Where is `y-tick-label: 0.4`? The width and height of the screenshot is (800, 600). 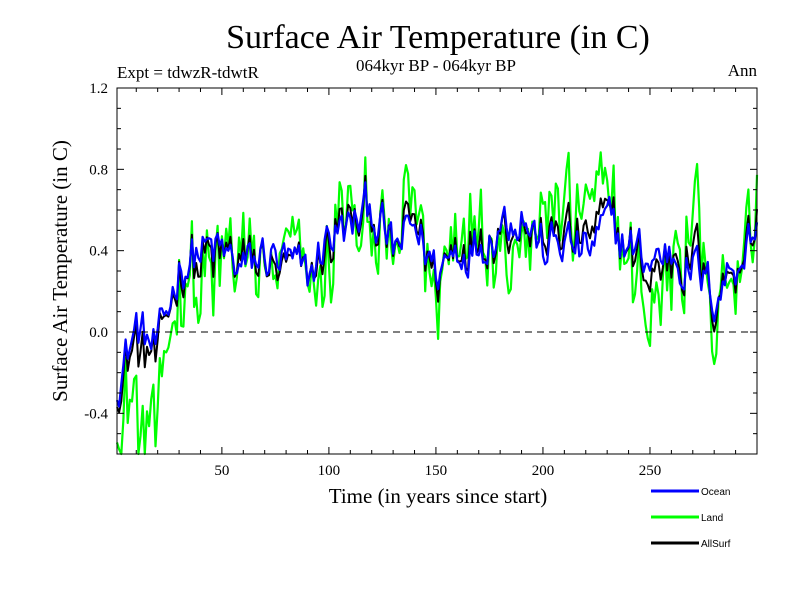
y-tick-label: 0.4 is located at coordinates (98, 252).